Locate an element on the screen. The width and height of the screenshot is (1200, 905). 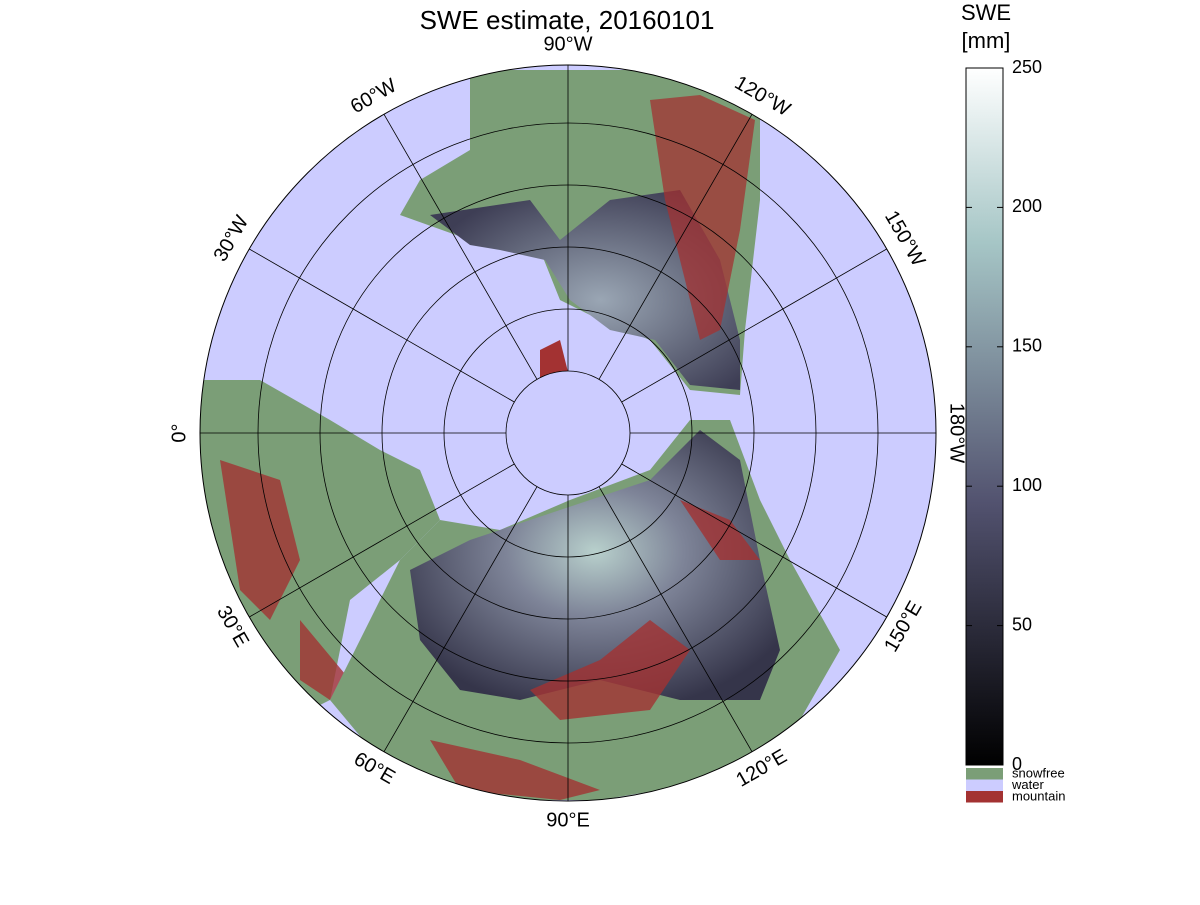
colorbar-tick-label: 200 is located at coordinates (1027, 206).